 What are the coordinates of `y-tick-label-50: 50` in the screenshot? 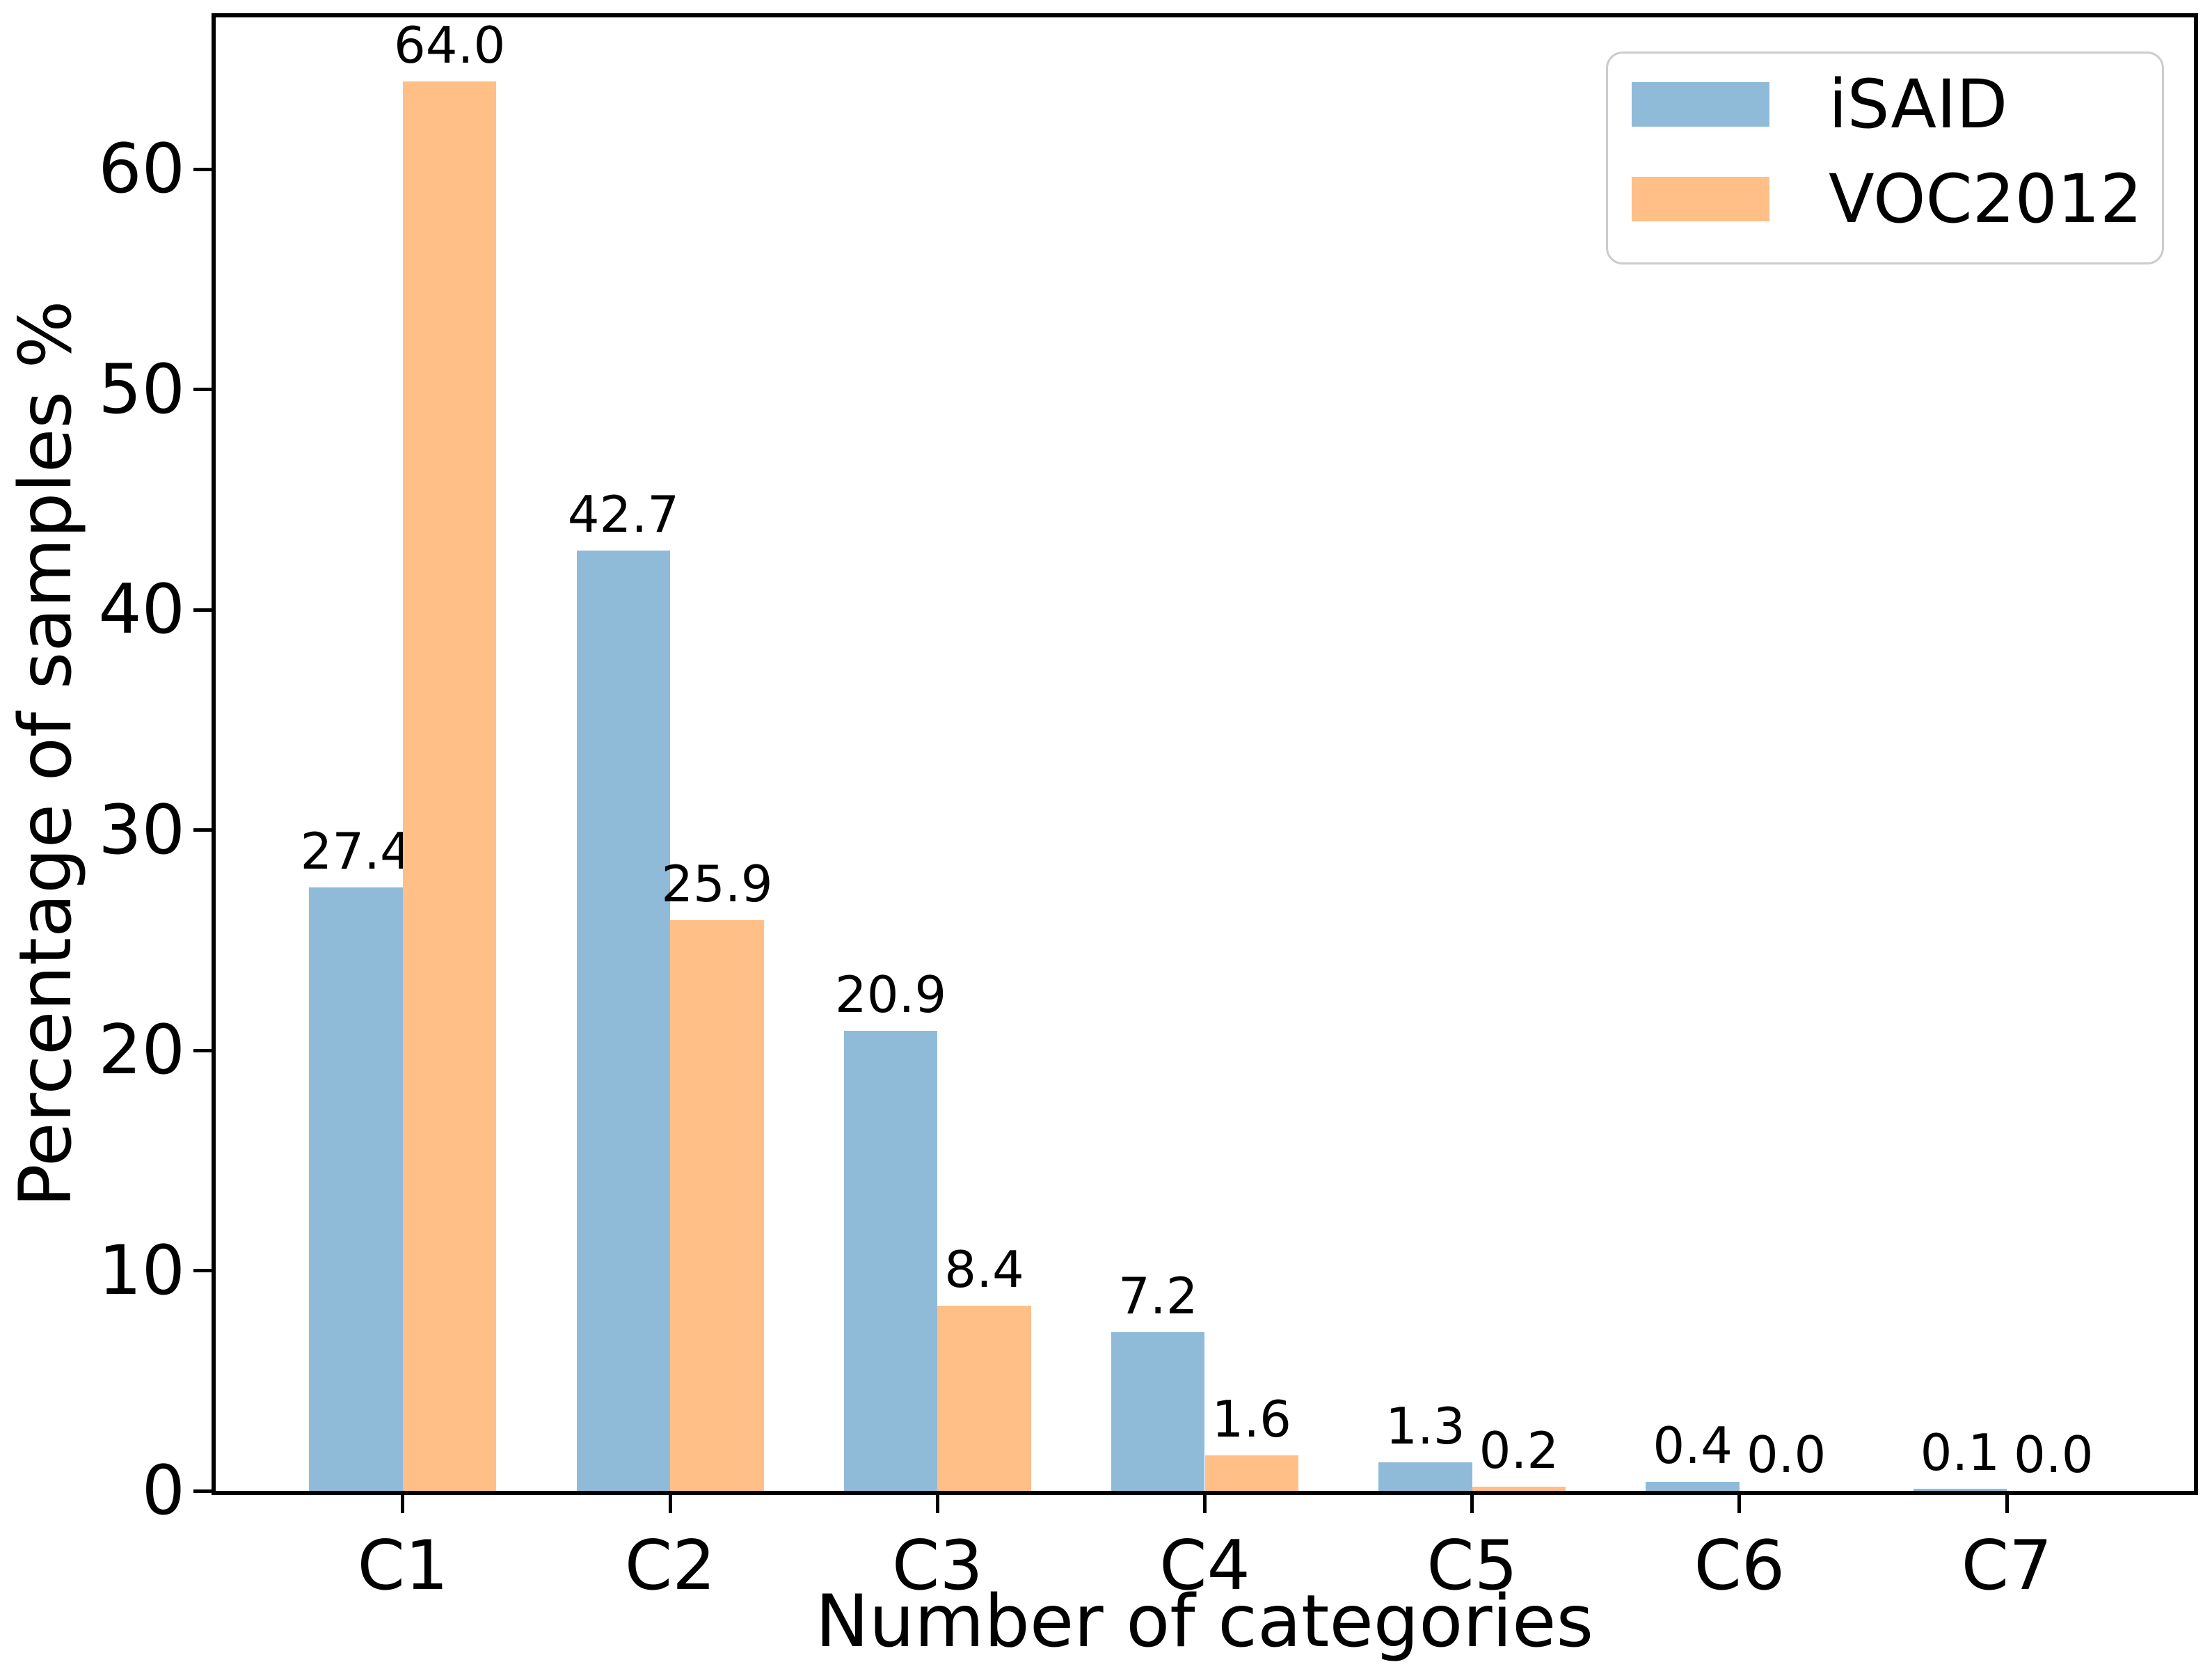 It's located at (141, 389).